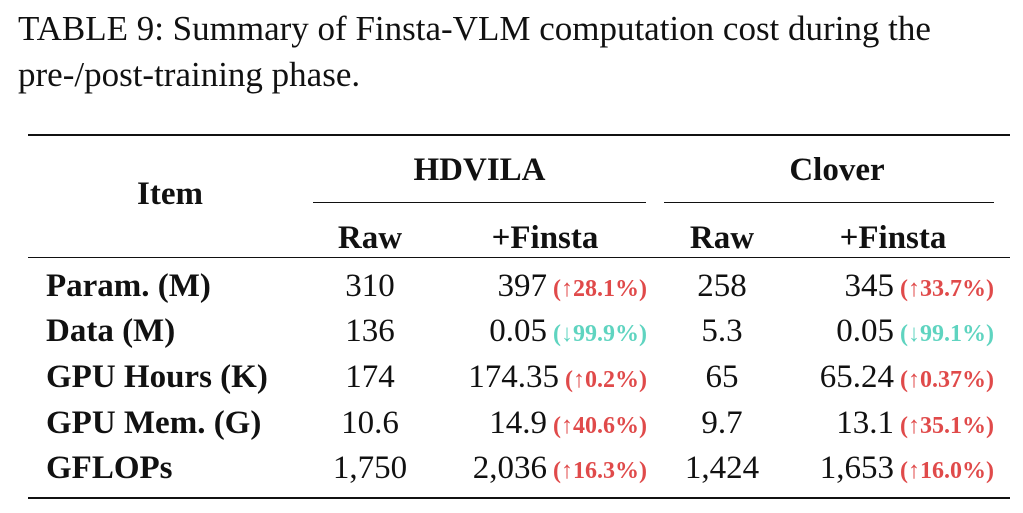 Image resolution: width=1023 pixels, height=513 pixels. I want to click on clover-change-badge: (↑33.7%), so click(947, 289).